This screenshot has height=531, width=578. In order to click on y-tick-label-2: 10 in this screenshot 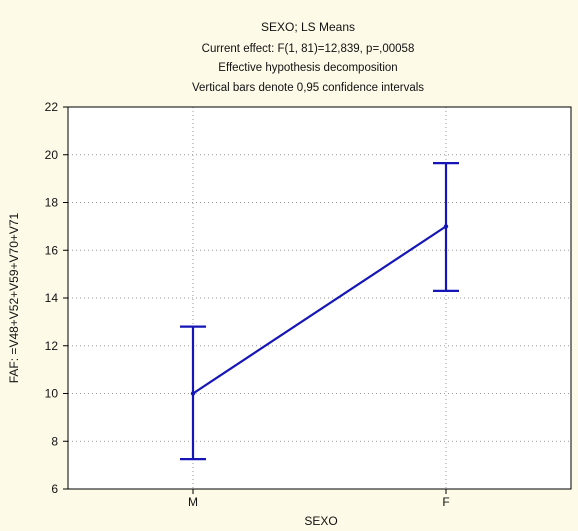, I will do `click(52, 394)`.